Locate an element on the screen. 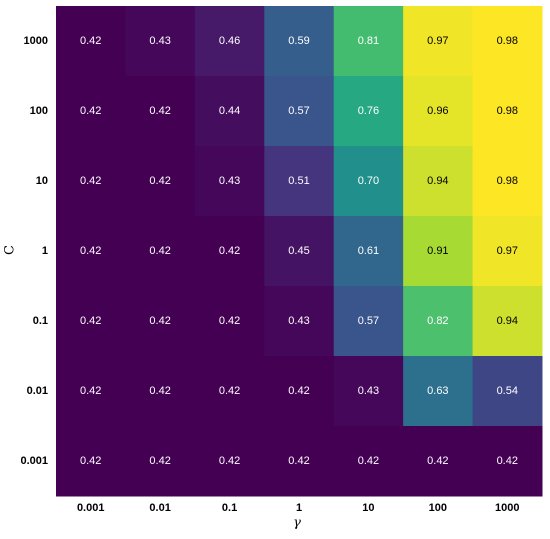  heatmap-cell-r3-c3 is located at coordinates (299, 251).